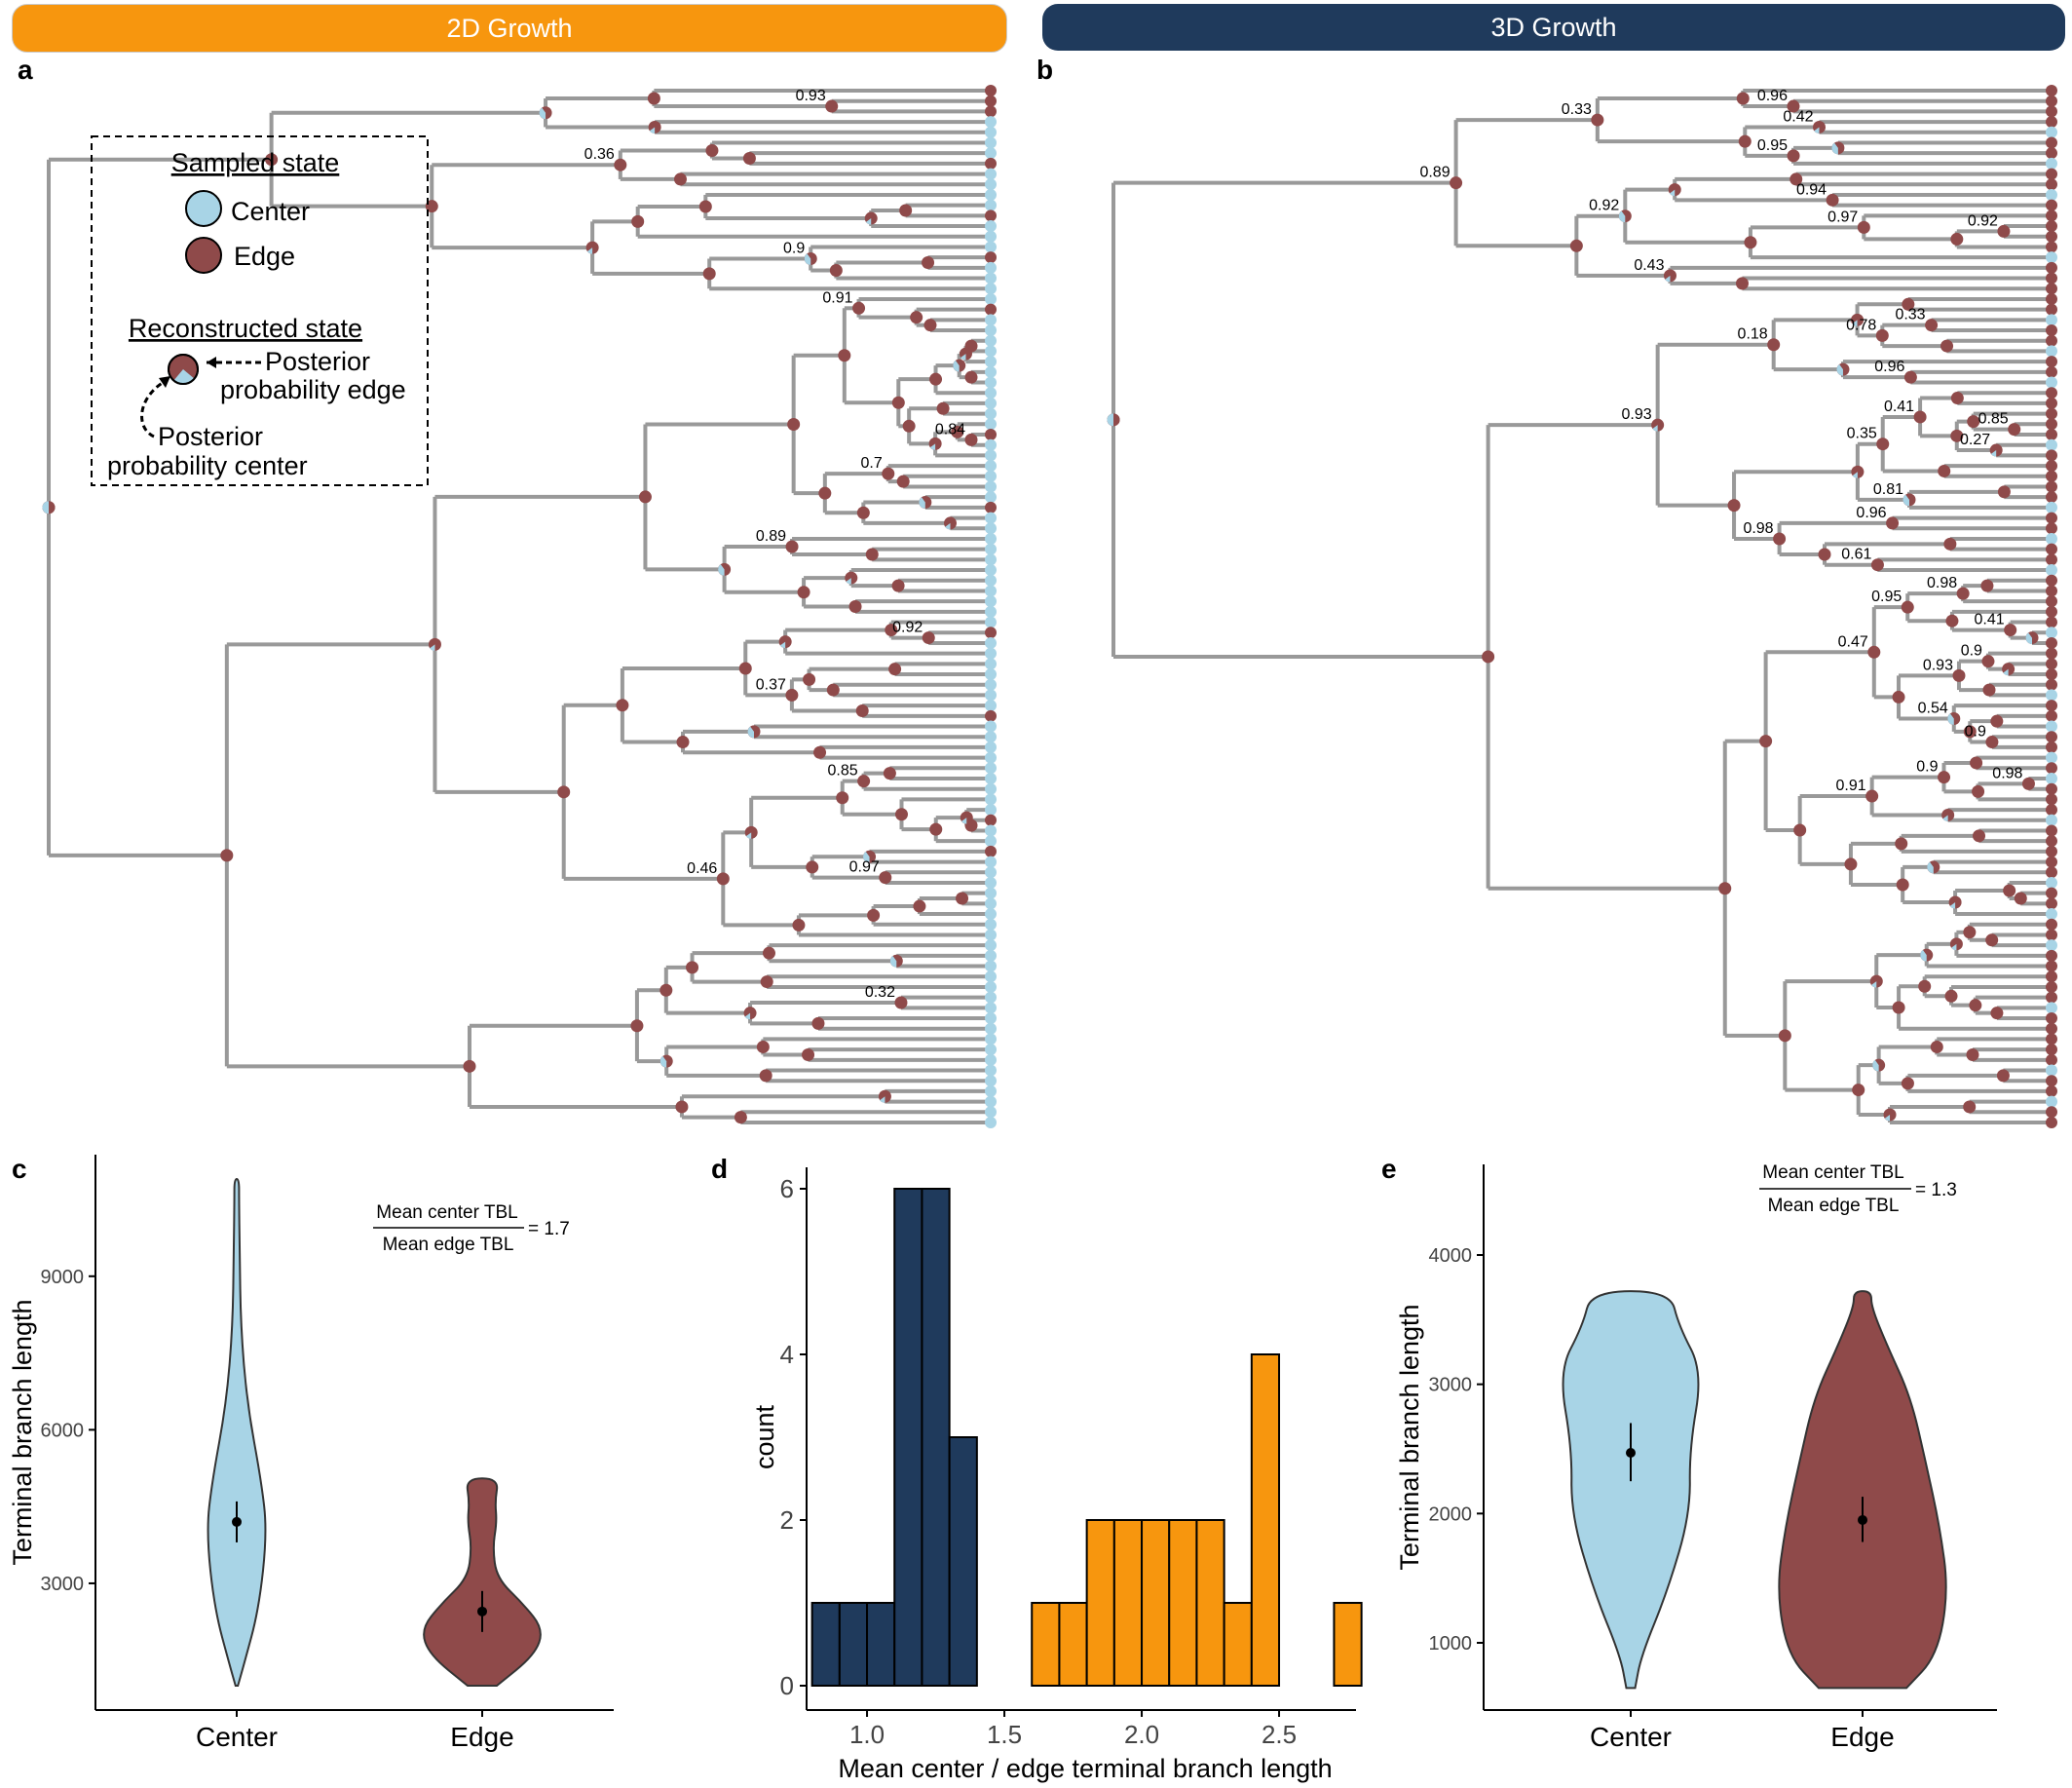  Describe the element at coordinates (787, 1685) in the screenshot. I see `d-ytick-label: 0` at that location.